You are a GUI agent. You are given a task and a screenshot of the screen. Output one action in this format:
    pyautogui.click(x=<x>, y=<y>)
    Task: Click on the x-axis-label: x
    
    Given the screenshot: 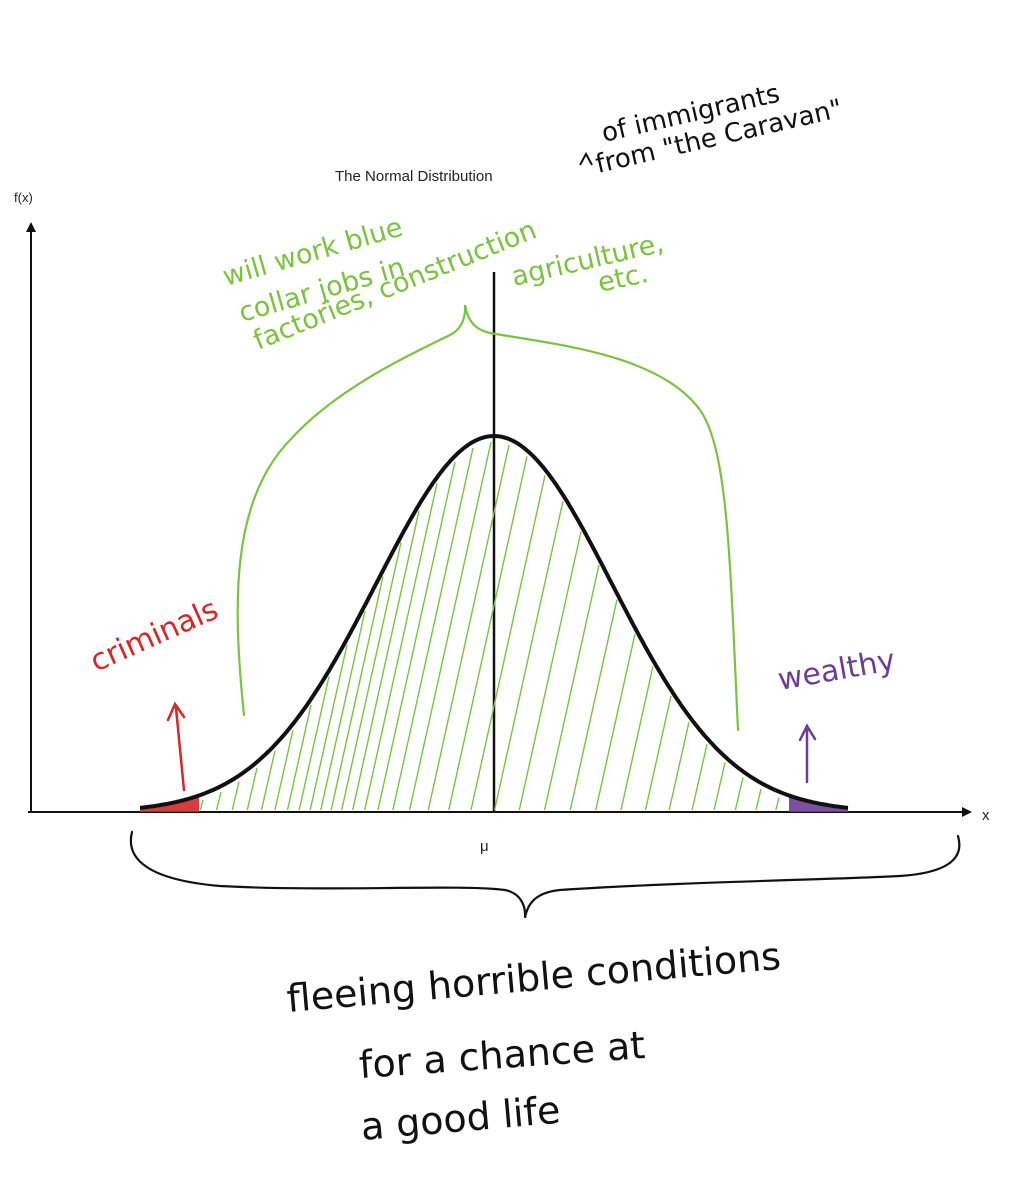 What is the action you would take?
    pyautogui.click(x=986, y=815)
    